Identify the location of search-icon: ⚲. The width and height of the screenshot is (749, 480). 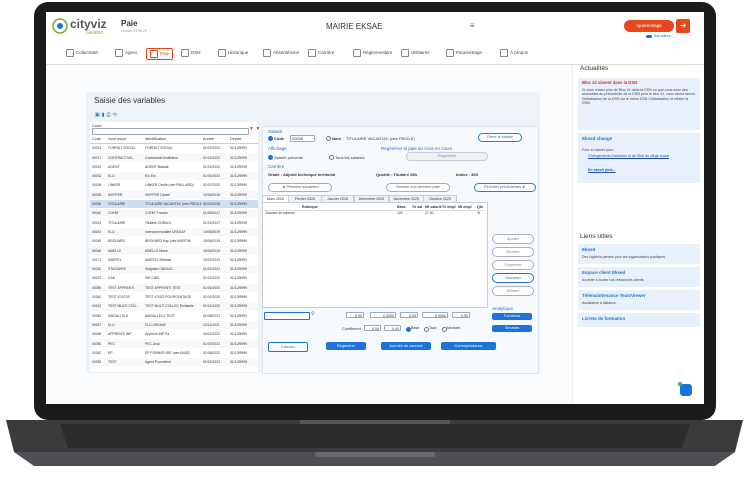
(313, 314).